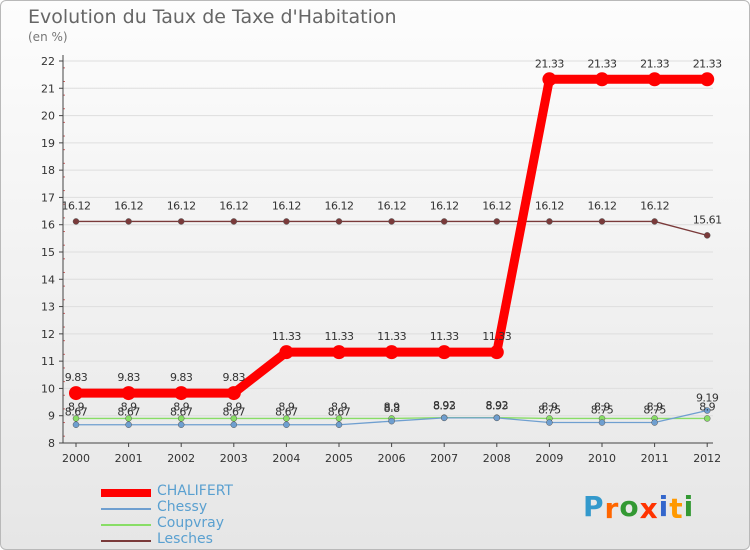 The image size is (750, 550). What do you see at coordinates (48, 61) in the screenshot?
I see `y-tick-label: 22` at bounding box center [48, 61].